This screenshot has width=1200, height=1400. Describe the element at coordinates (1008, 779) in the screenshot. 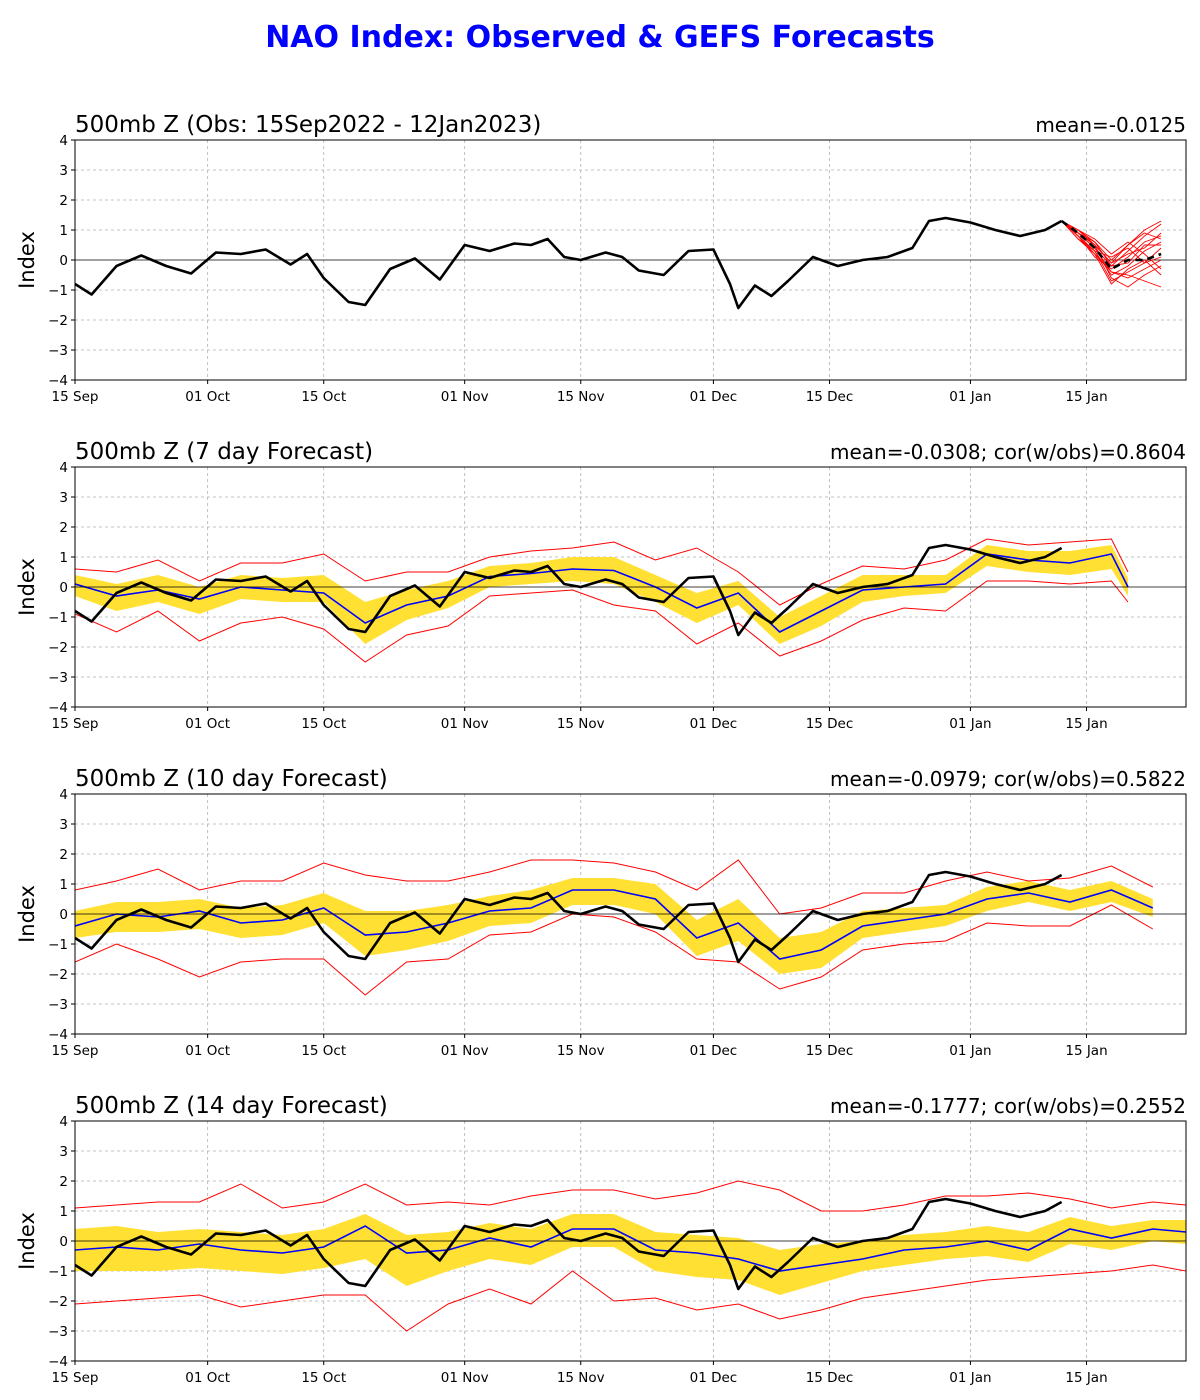

I see `panel-stat: mean=-0.0979; cor(w/obs)=0.5822` at that location.